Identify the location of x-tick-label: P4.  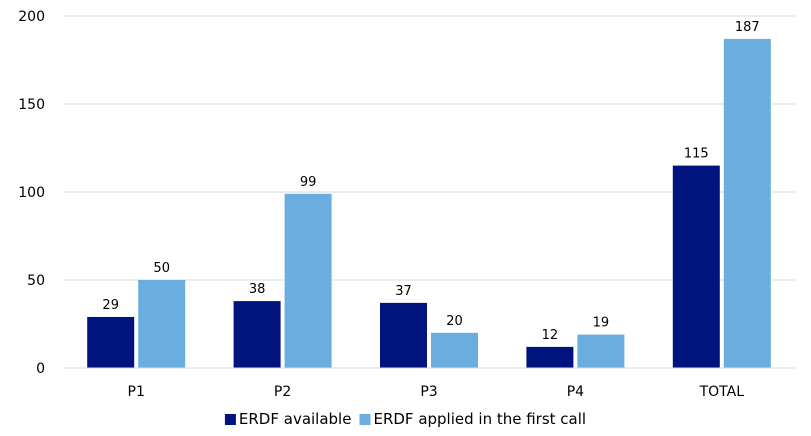
(575, 392).